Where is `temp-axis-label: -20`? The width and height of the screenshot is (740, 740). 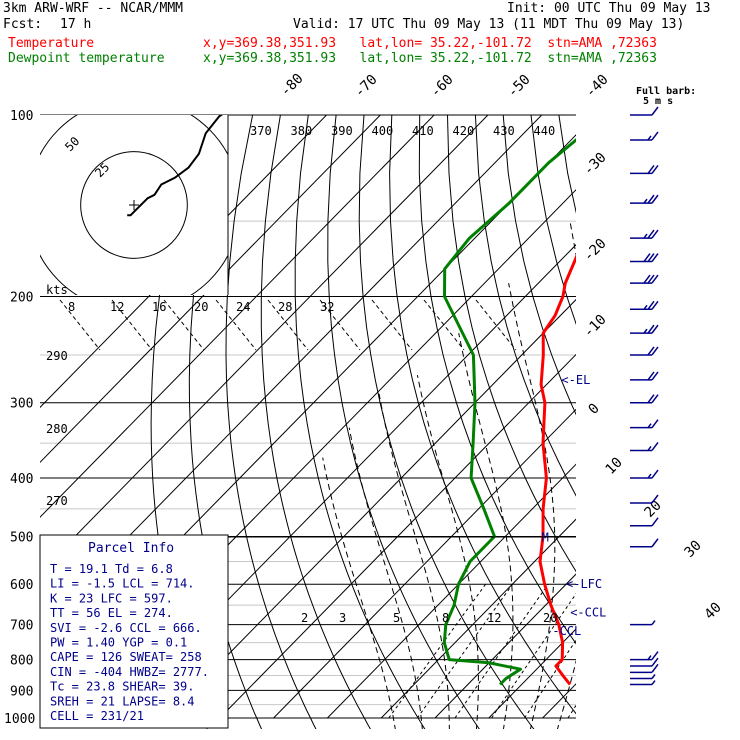
temp-axis-label: -20 is located at coordinates (595, 250).